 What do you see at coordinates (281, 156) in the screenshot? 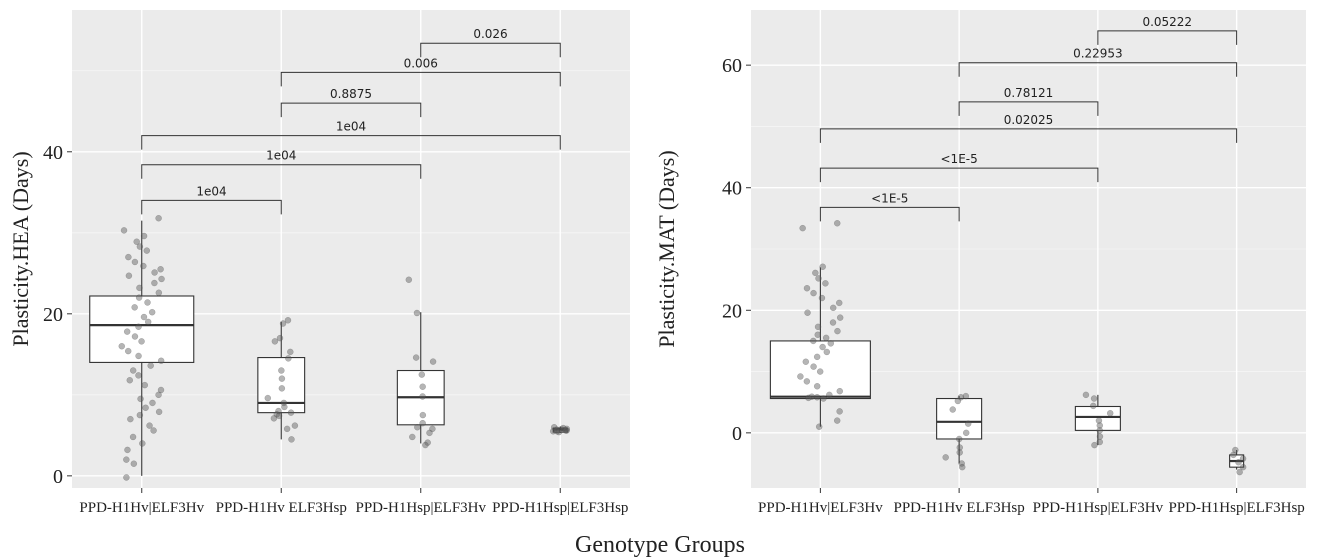
I see `significance-label: 1e04` at bounding box center [281, 156].